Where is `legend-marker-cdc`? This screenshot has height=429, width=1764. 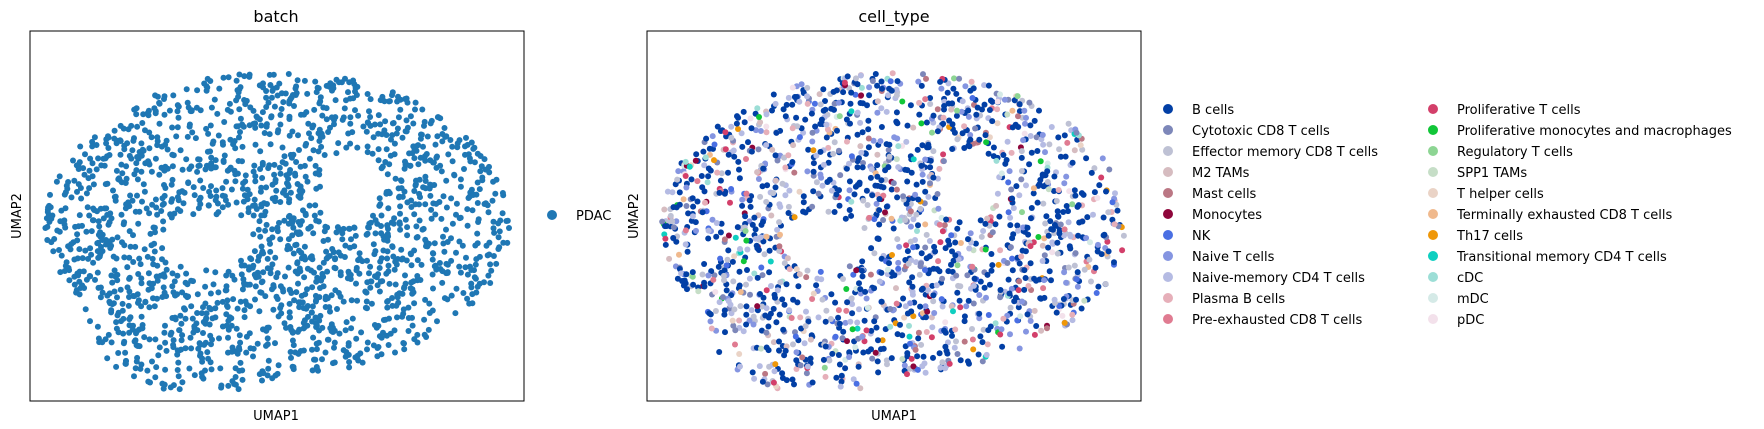
legend-marker-cdc is located at coordinates (1433, 277).